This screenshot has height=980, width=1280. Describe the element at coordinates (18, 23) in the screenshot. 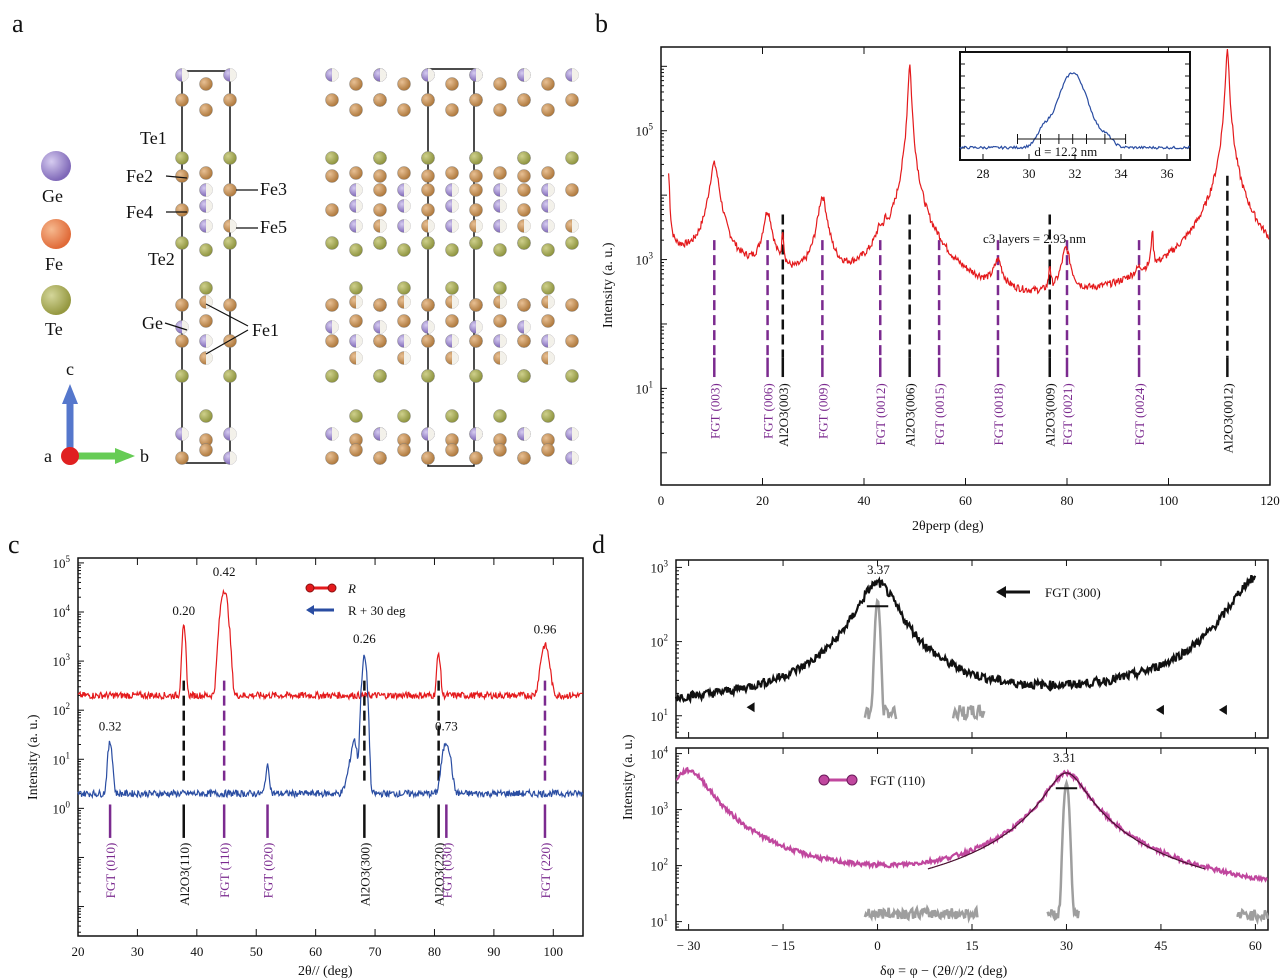

I see `panel-letter-a: a` at that location.